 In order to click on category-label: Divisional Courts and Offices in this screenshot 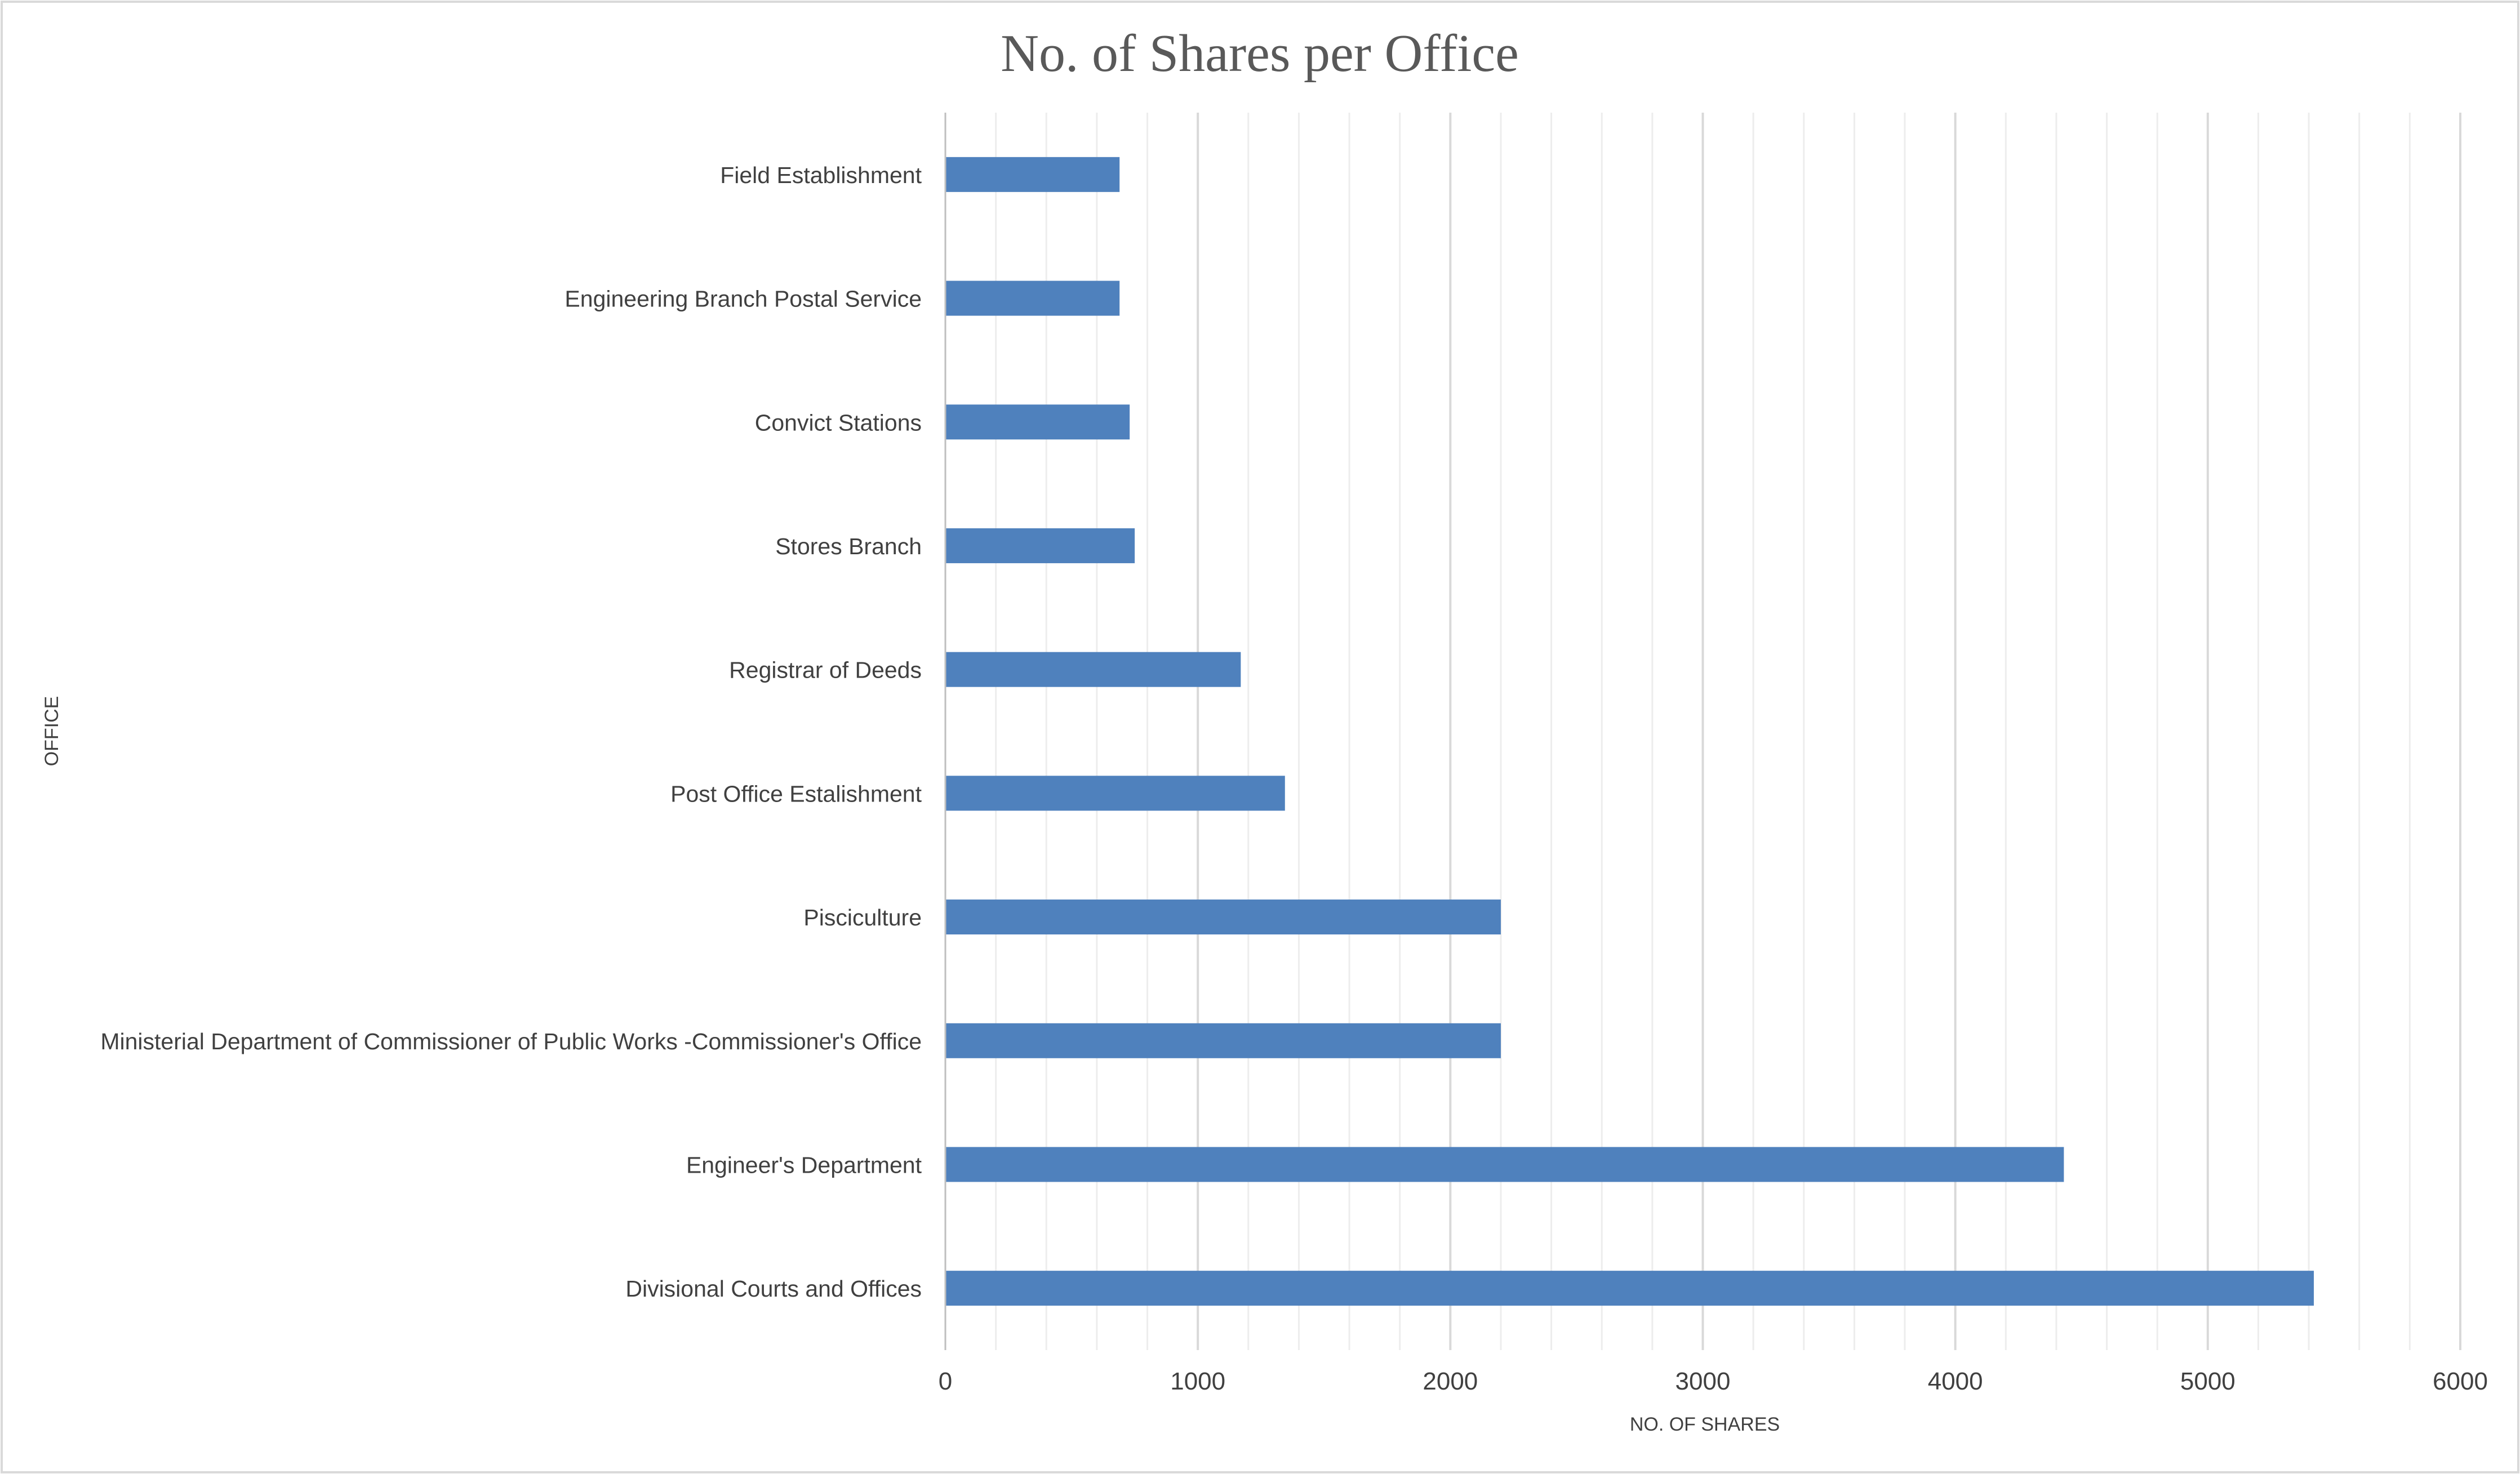, I will do `click(773, 1289)`.